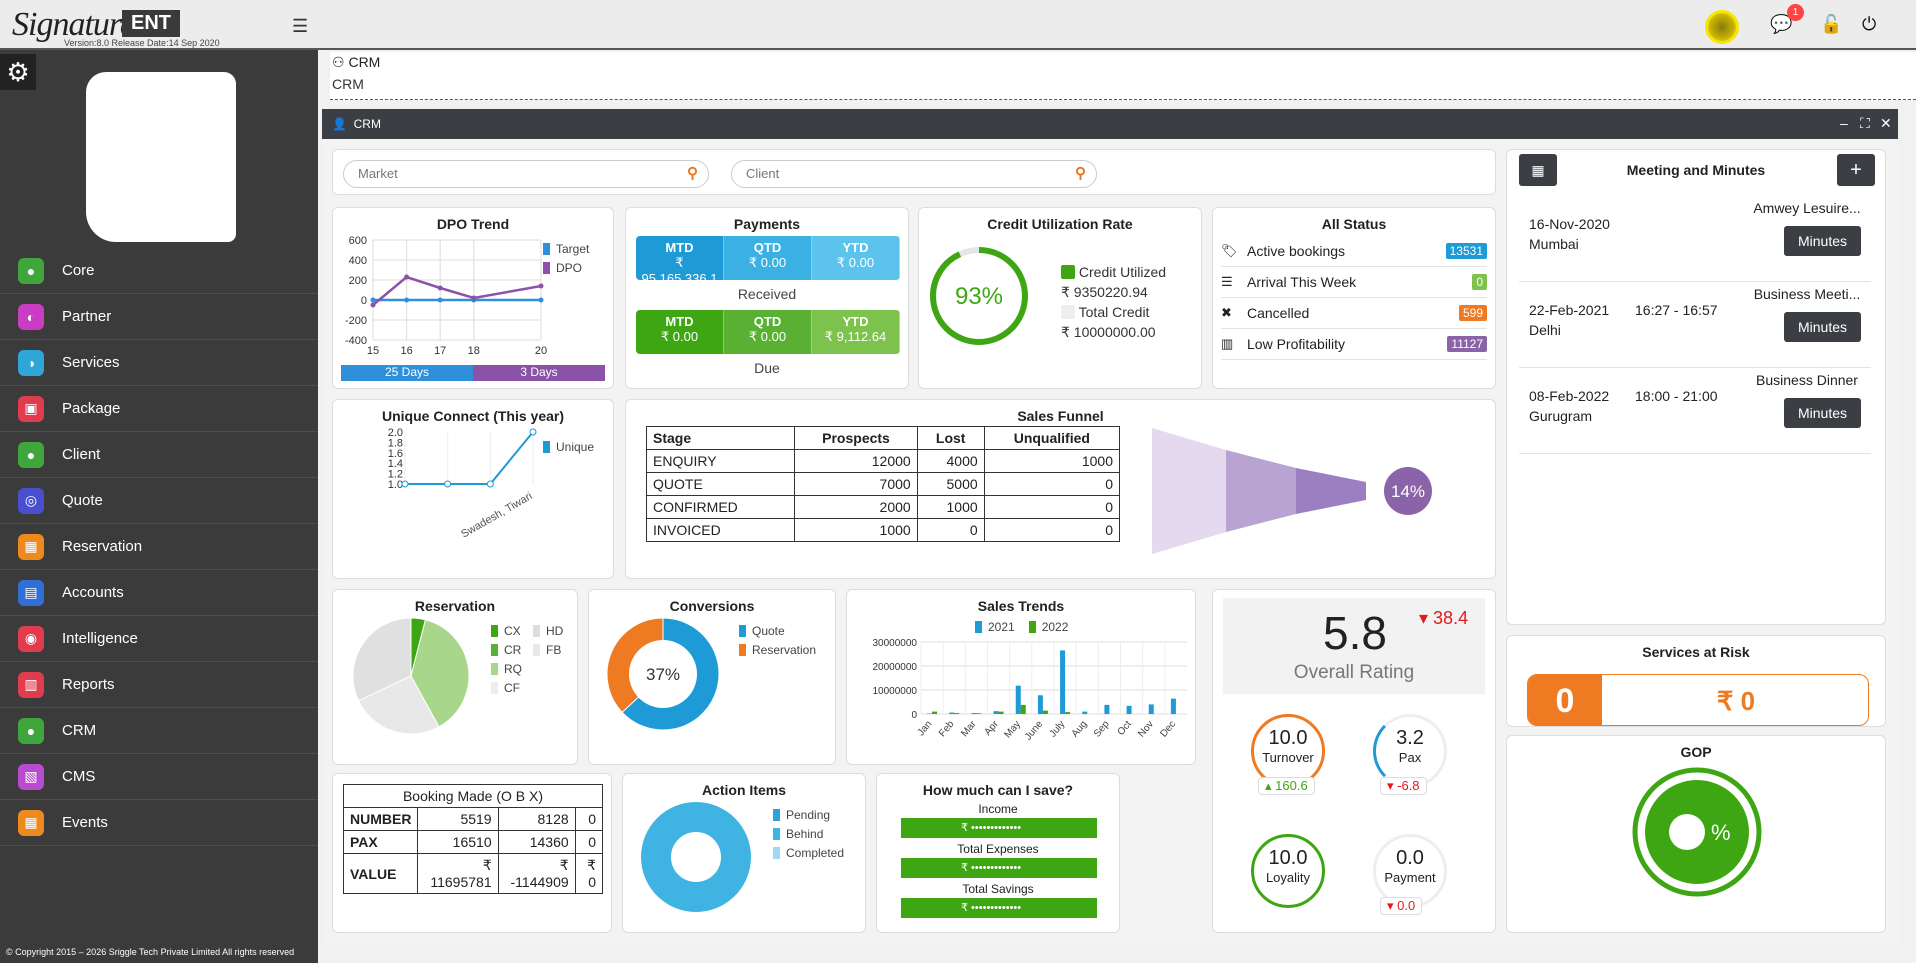  What do you see at coordinates (159, 363) in the screenshot?
I see `sidebar-item-services: ◑ Services` at bounding box center [159, 363].